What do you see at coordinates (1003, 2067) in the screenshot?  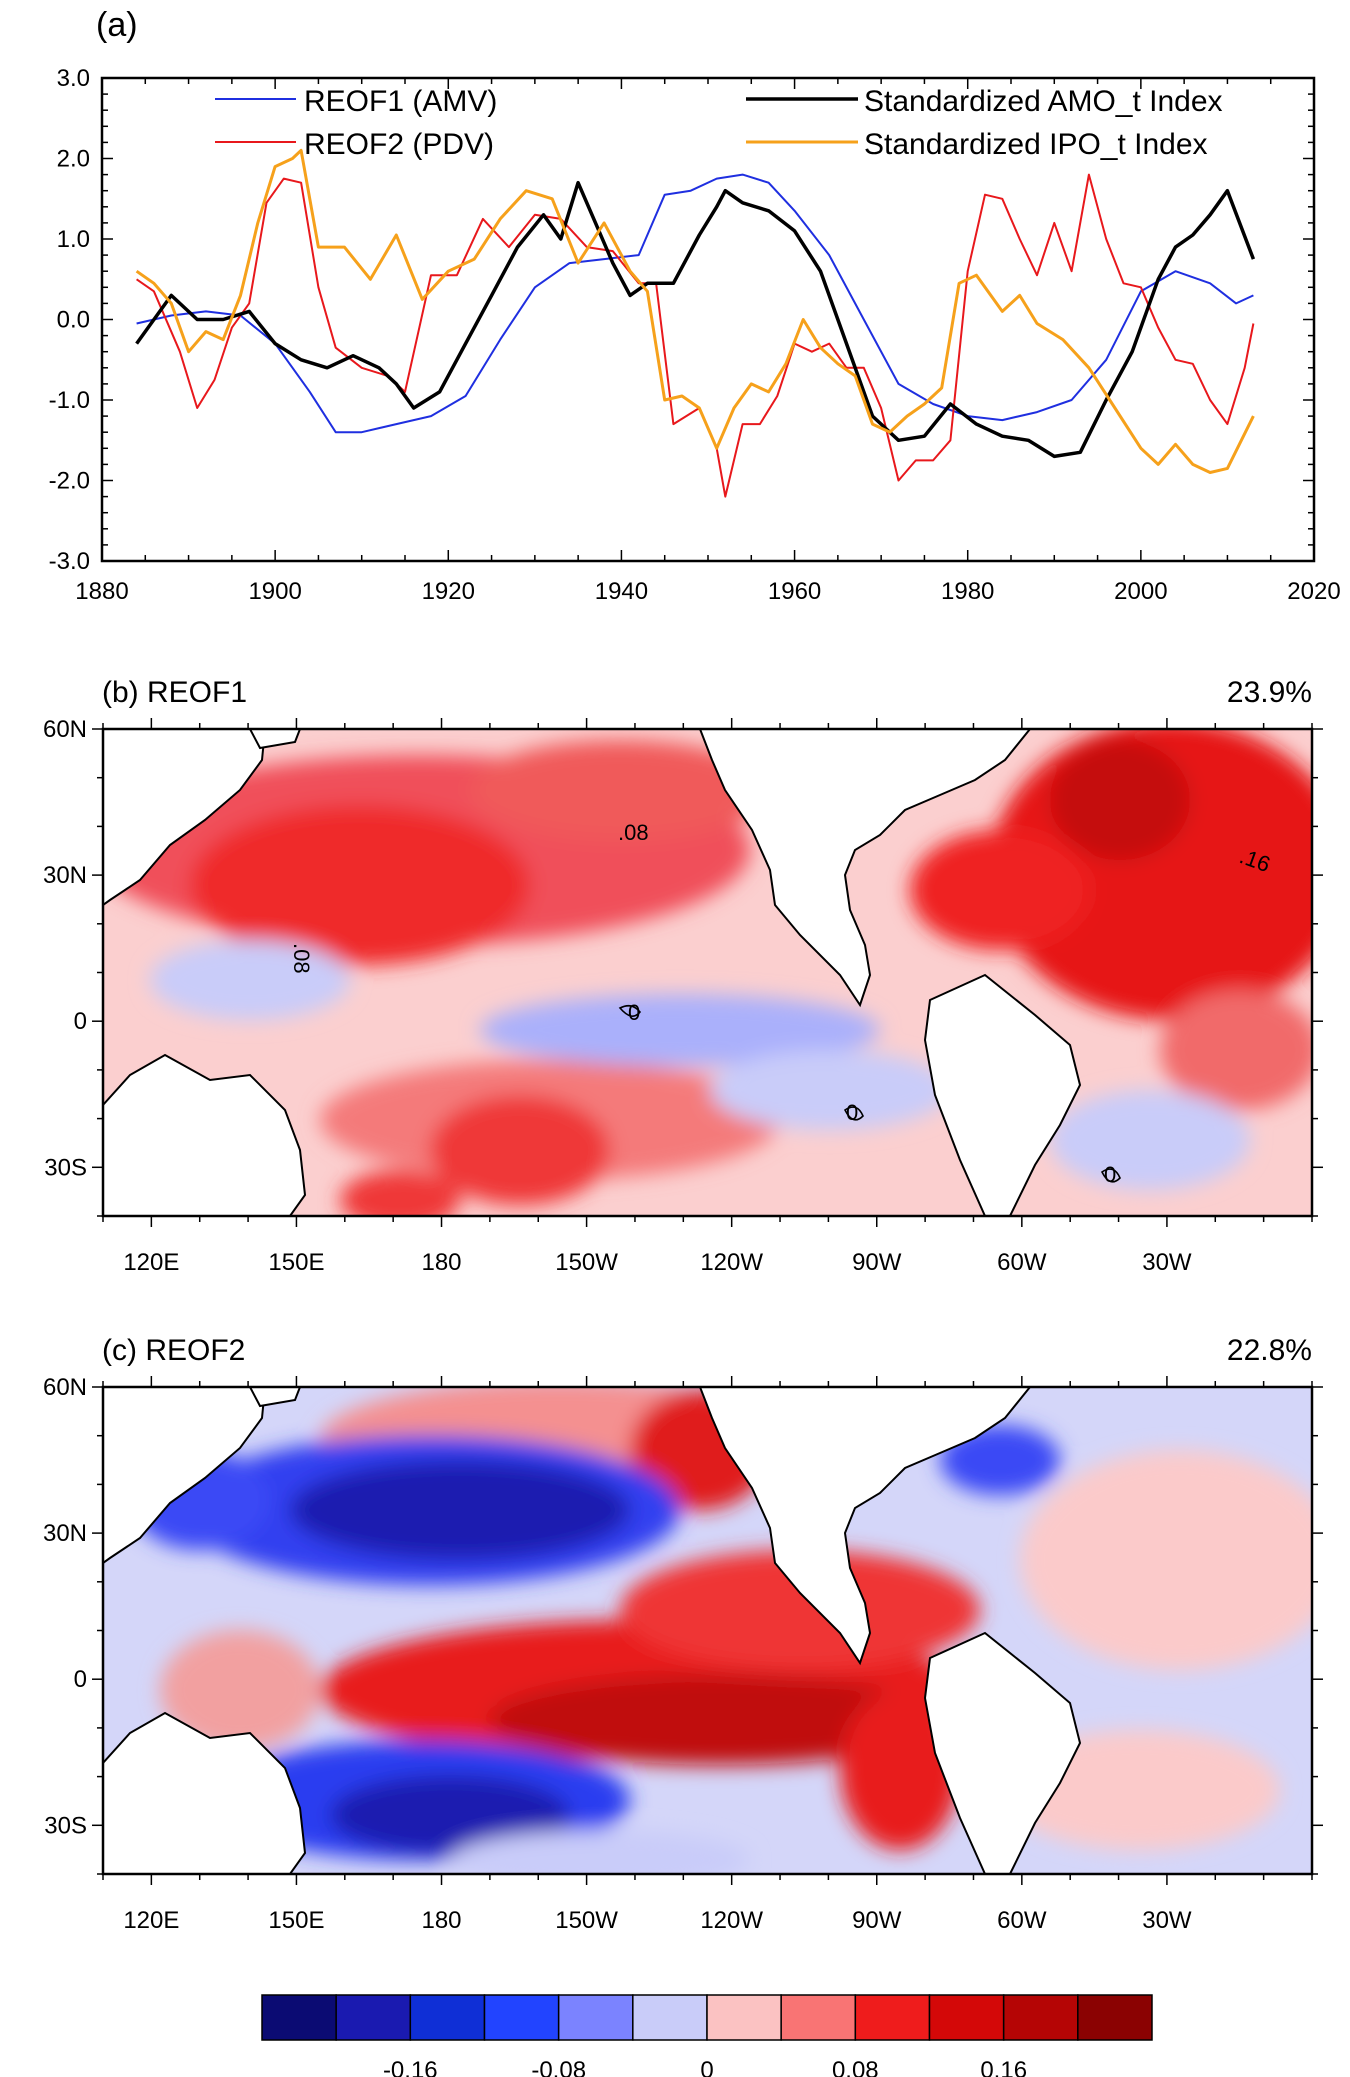 I see `colorbar-tick-label: 0.16` at bounding box center [1003, 2067].